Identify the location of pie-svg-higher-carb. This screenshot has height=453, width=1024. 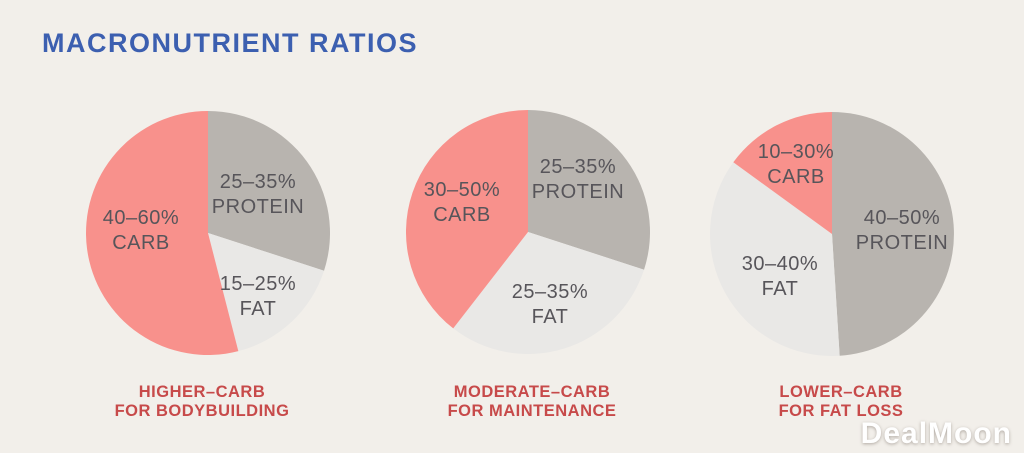
(208, 233).